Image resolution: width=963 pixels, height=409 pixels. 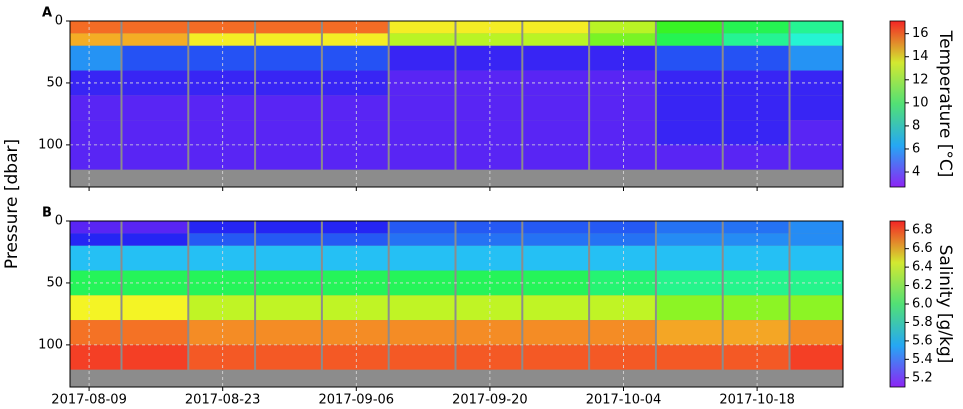 I want to click on y-tick-label: 50, so click(x=54, y=82).